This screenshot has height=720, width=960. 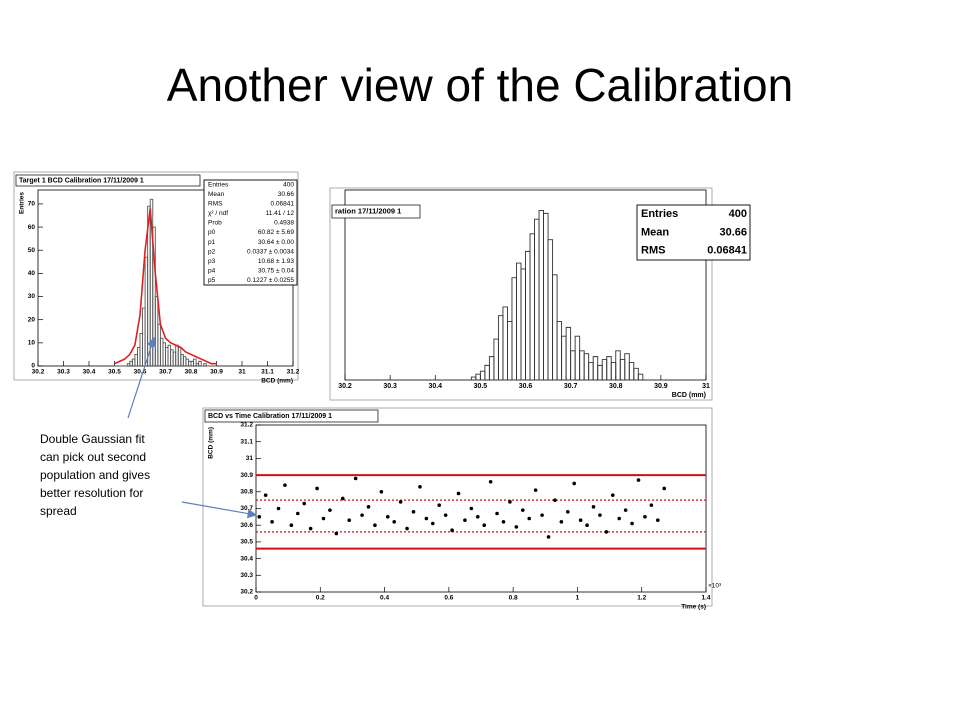 What do you see at coordinates (246, 542) in the screenshot?
I see `y-tick-label: 30.5` at bounding box center [246, 542].